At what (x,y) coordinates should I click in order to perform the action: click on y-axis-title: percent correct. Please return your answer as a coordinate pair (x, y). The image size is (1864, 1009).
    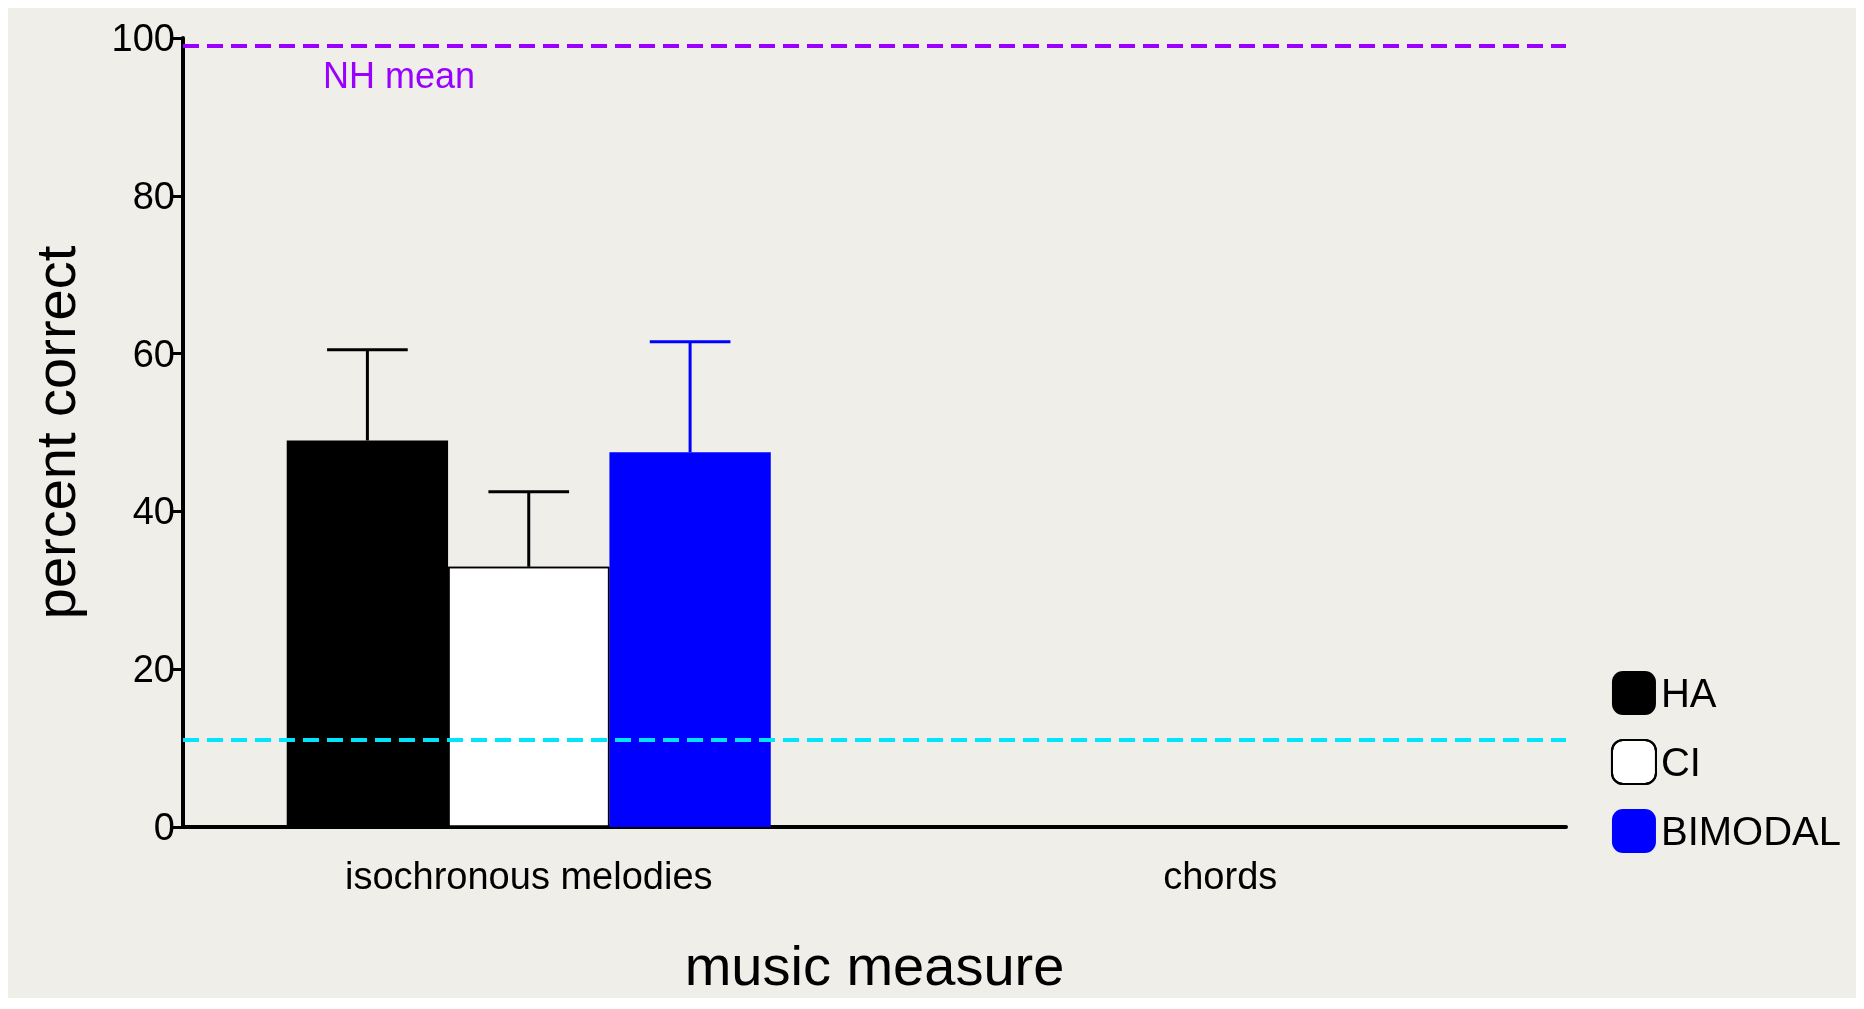
    Looking at the image, I should click on (55, 432).